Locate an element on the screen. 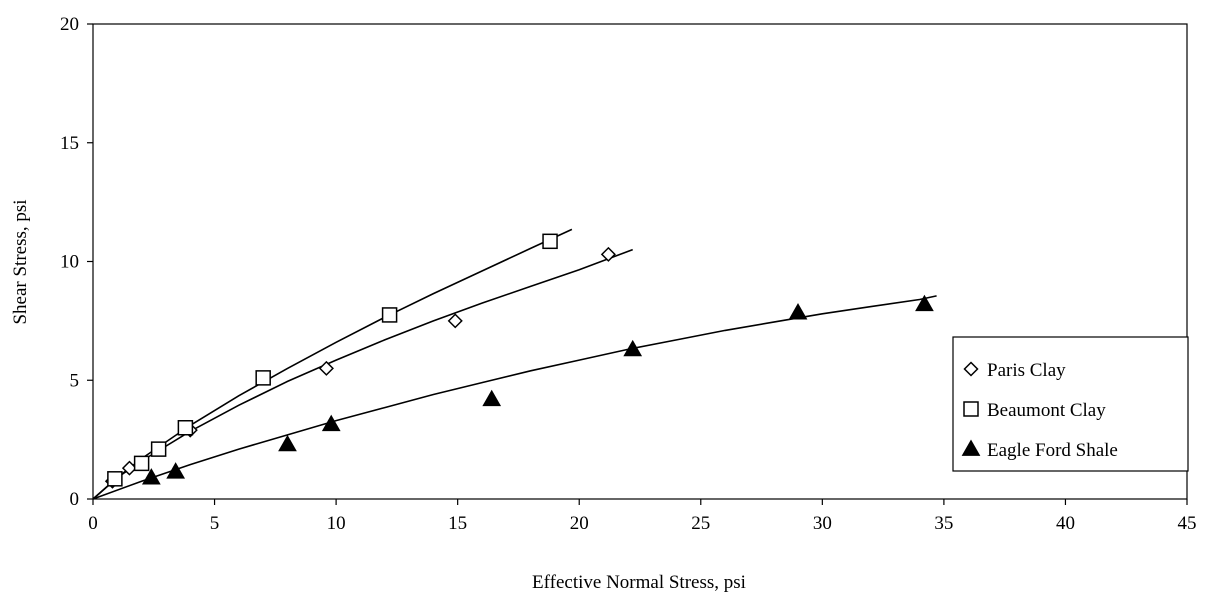  legend-box is located at coordinates (1070, 404).